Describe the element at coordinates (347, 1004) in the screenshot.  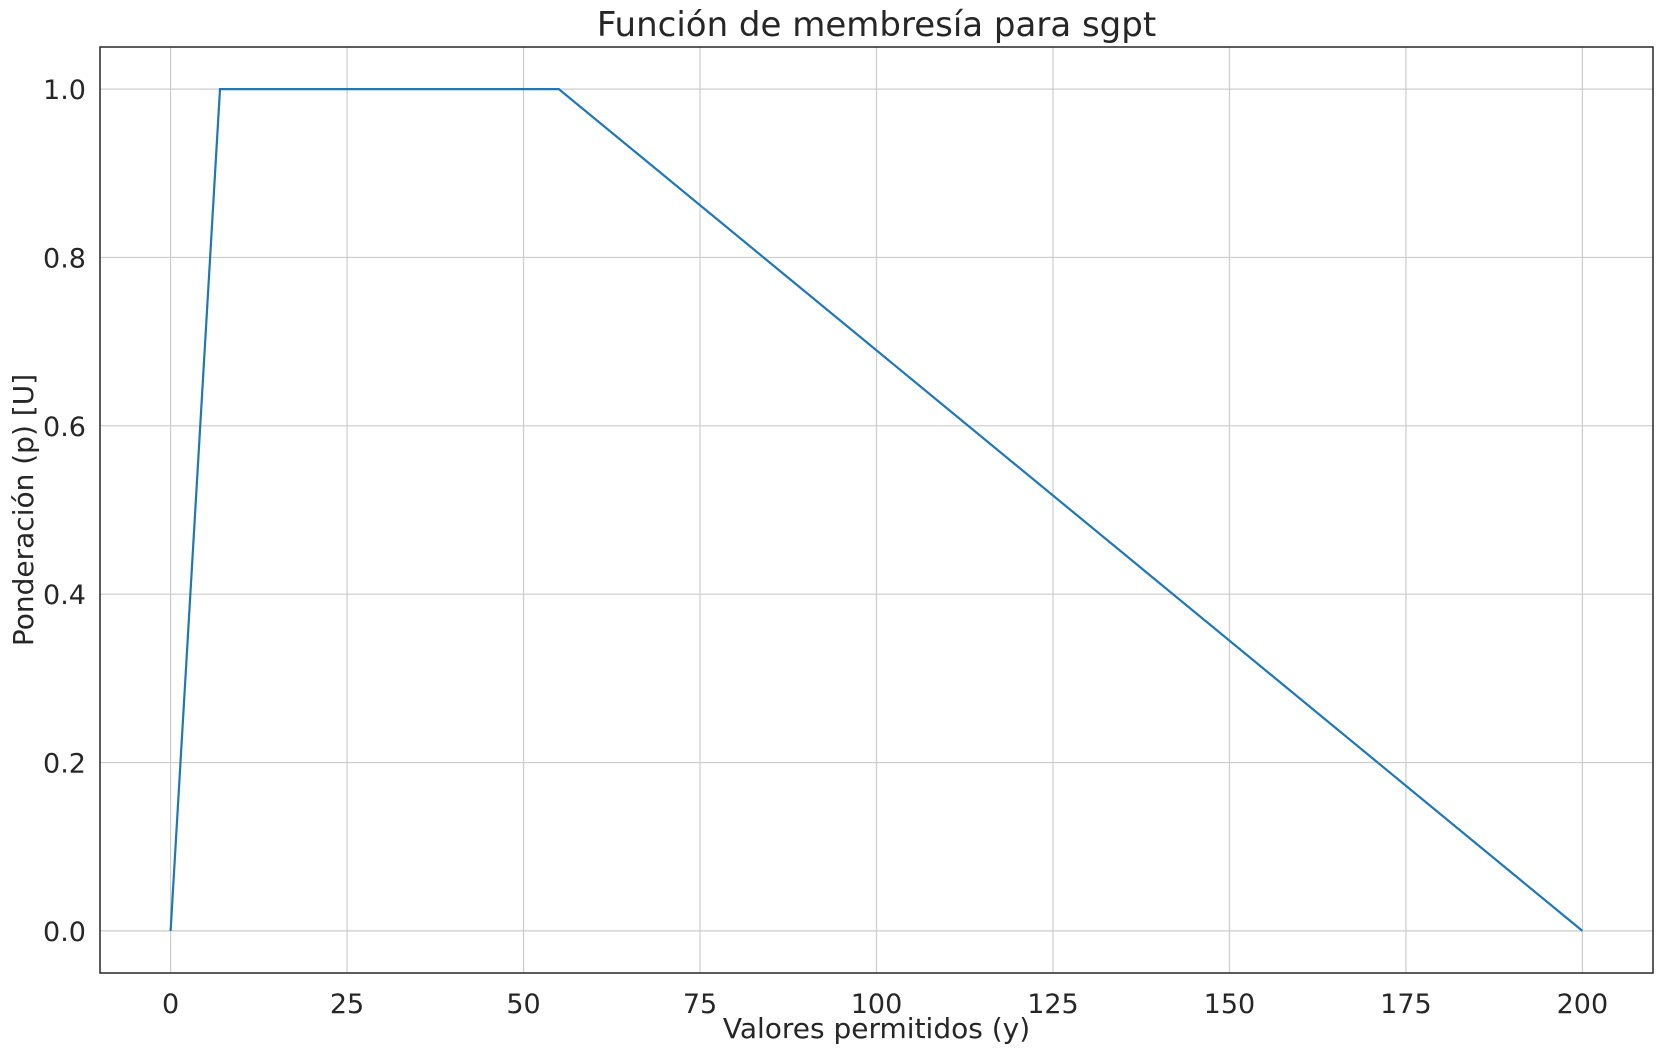
I see `x-tick-label: 25` at that location.